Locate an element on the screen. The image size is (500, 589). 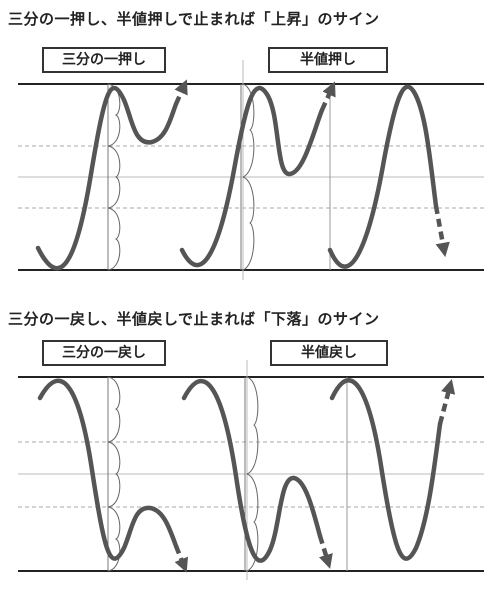
bottom-curve-half is located at coordinates (252, 470).